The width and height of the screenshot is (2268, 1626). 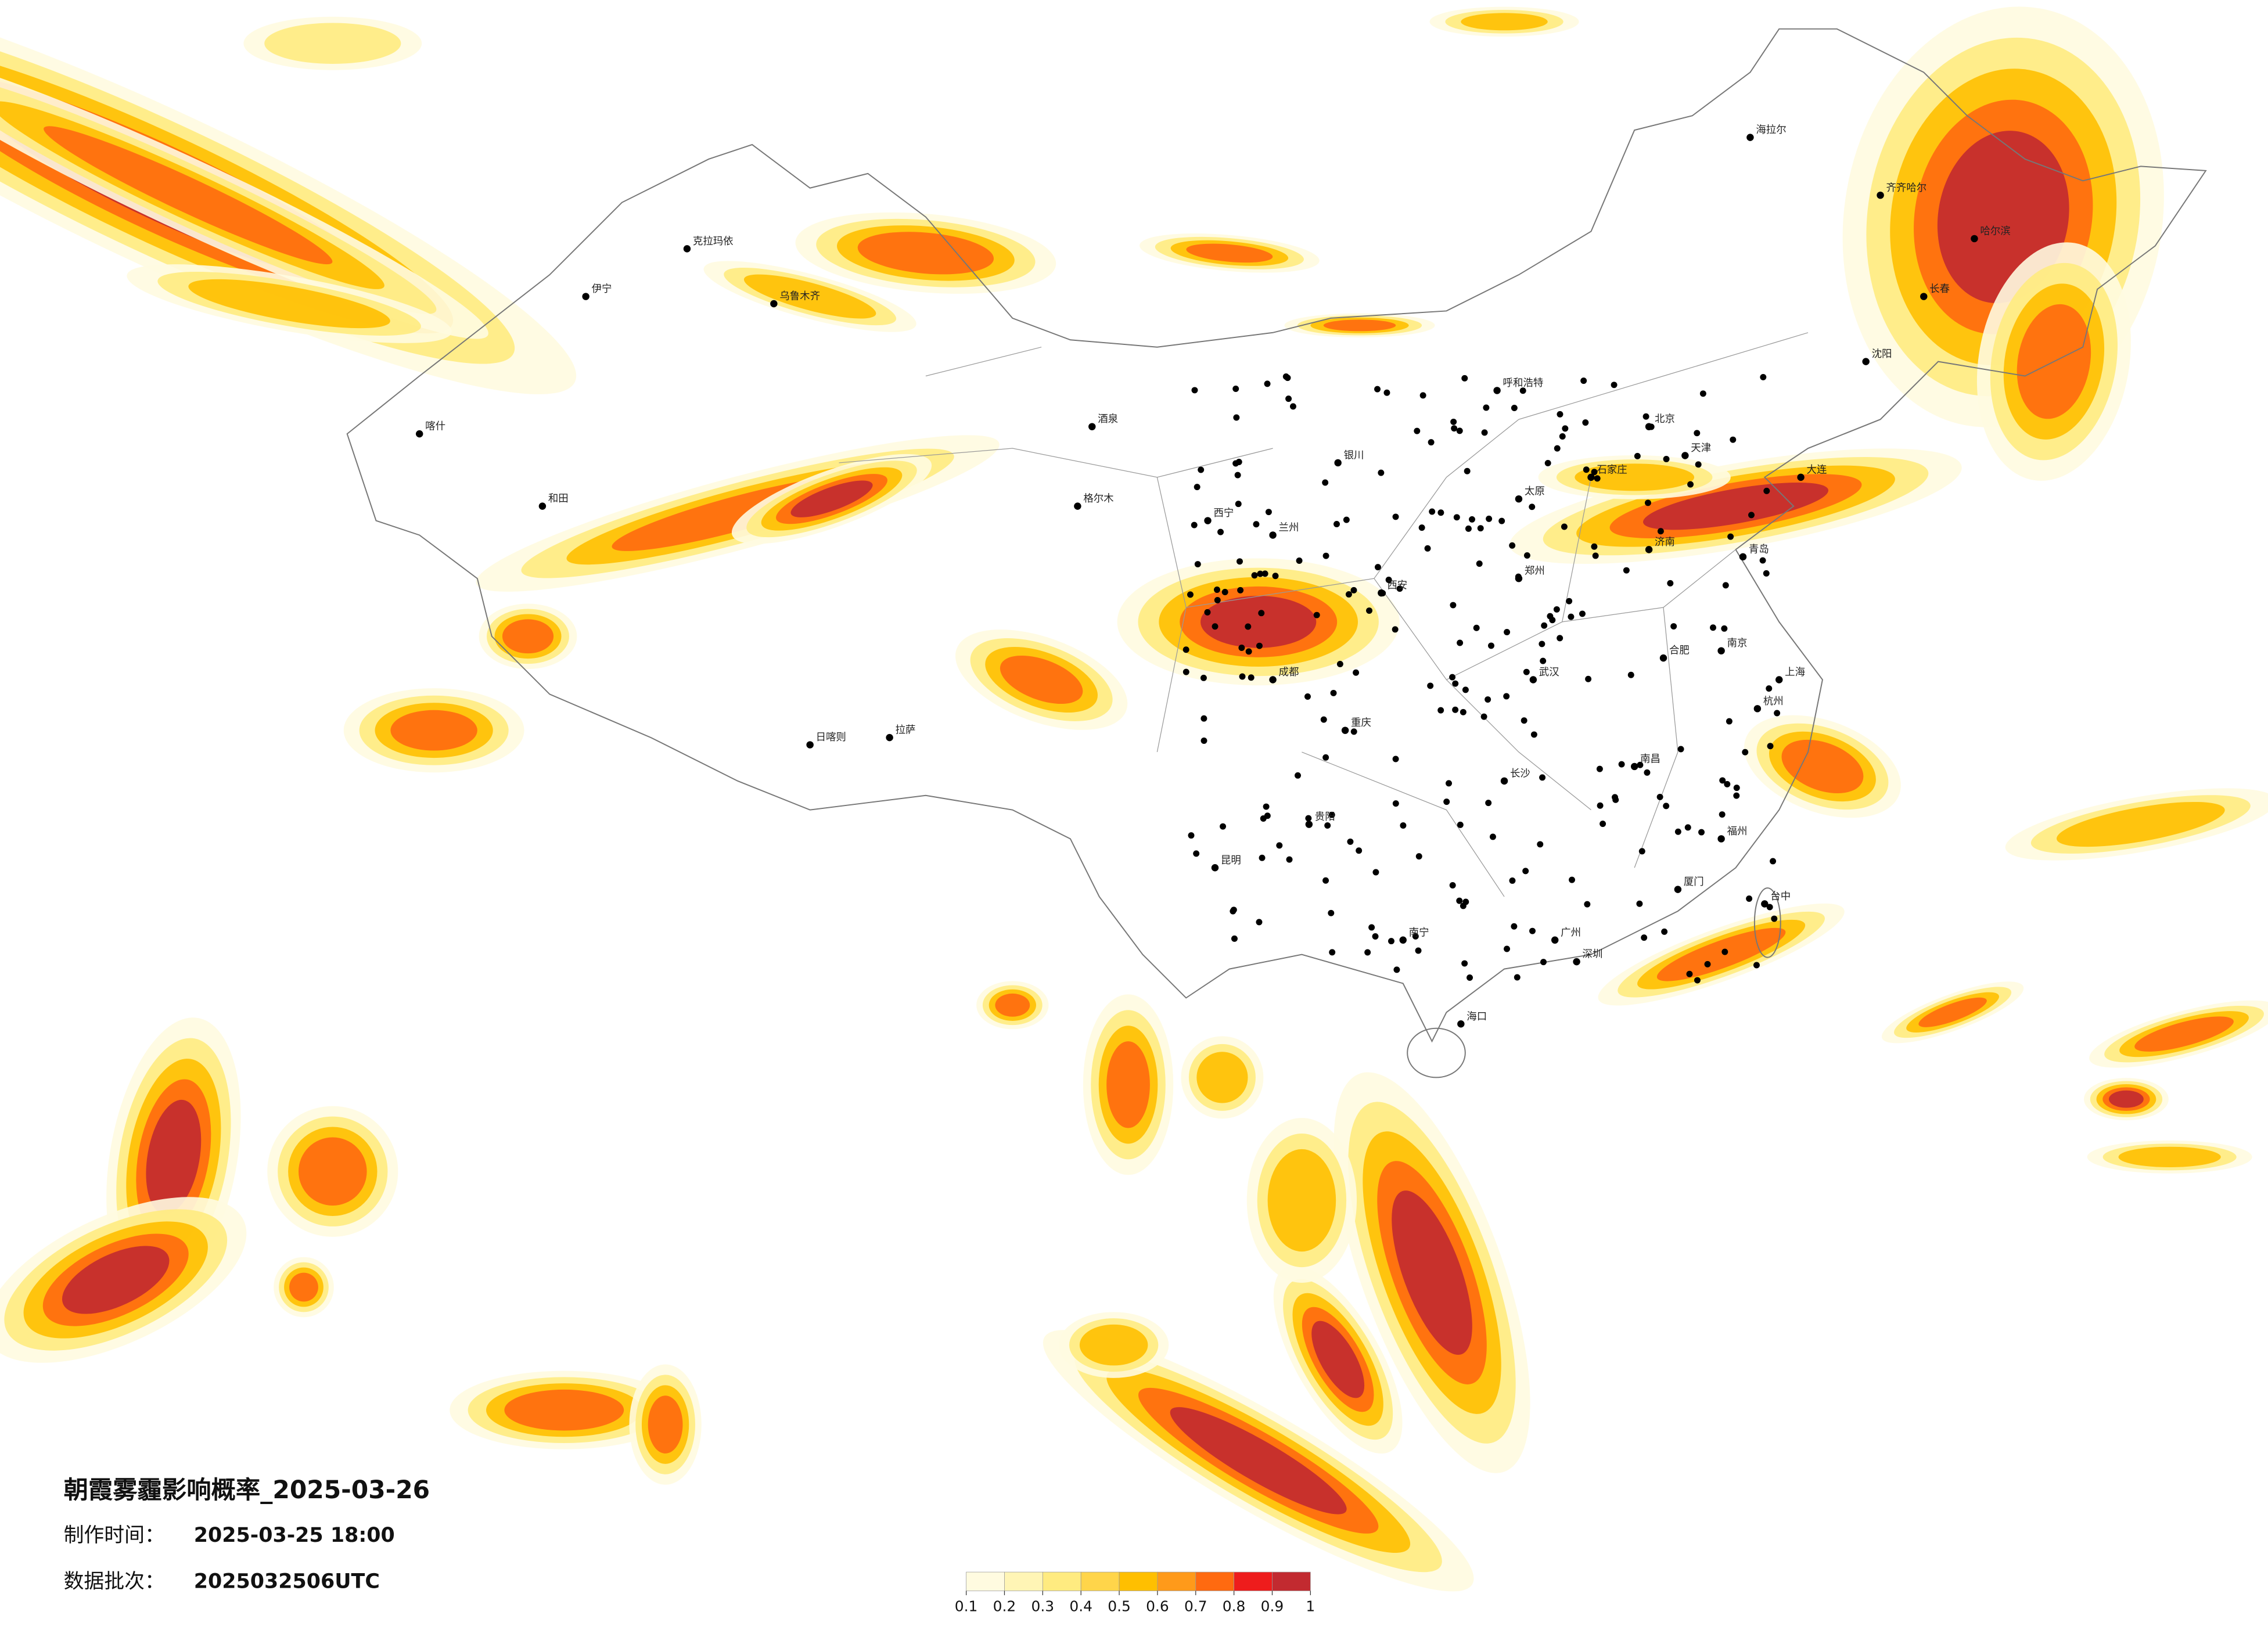 What do you see at coordinates (1325, 817) in the screenshot?
I see `city-label: 贵阳` at bounding box center [1325, 817].